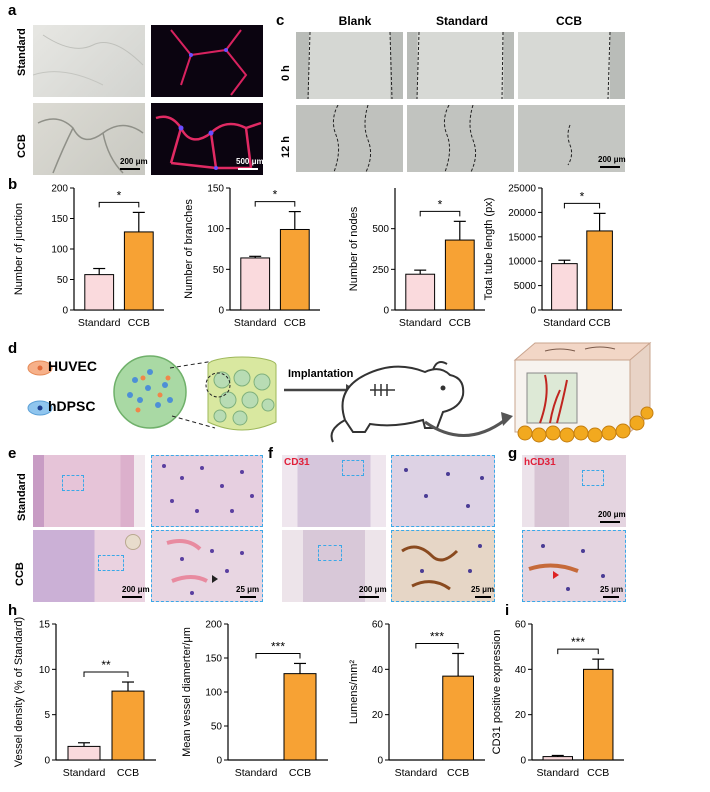 This screenshot has width=710, height=792. What do you see at coordinates (189, 249) in the screenshot?
I see `y-axis-title: Number of branches` at bounding box center [189, 249].